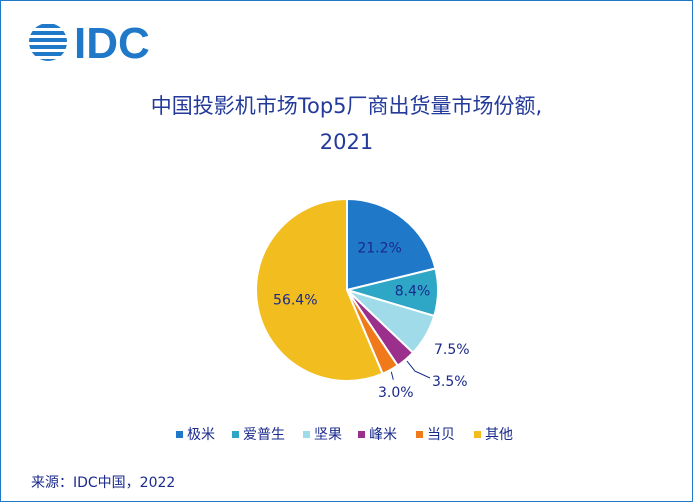 This screenshot has height=502, width=693. I want to click on idc-logo-icon: IDC, so click(89, 43).